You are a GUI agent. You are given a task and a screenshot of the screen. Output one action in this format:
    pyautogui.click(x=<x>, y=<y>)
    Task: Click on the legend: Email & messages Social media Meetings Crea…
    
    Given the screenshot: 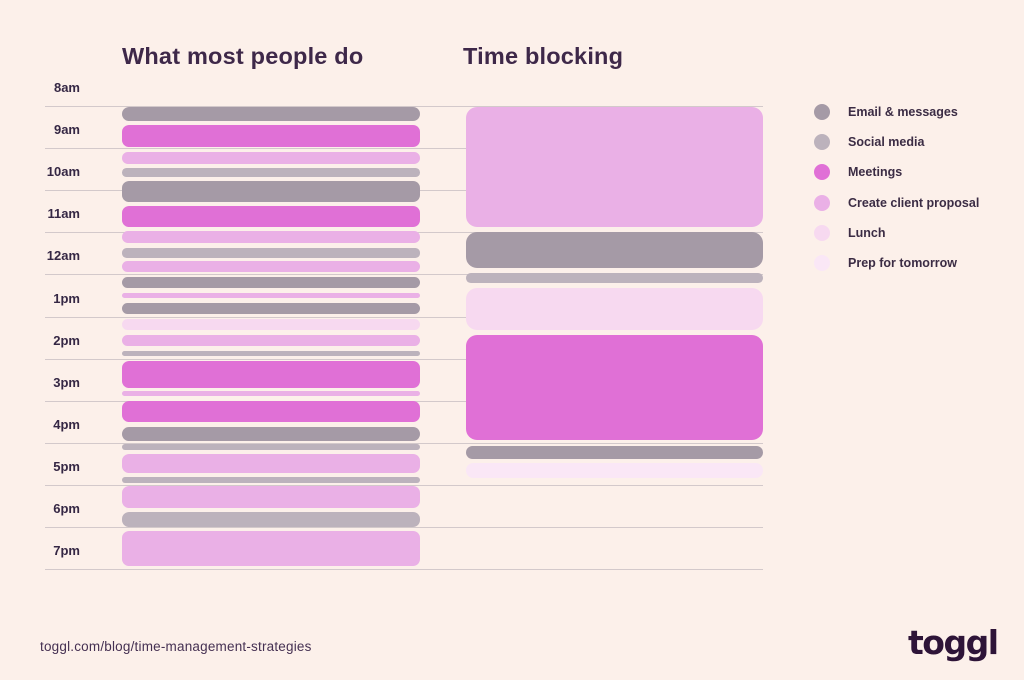 What is the action you would take?
    pyautogui.click(x=914, y=187)
    